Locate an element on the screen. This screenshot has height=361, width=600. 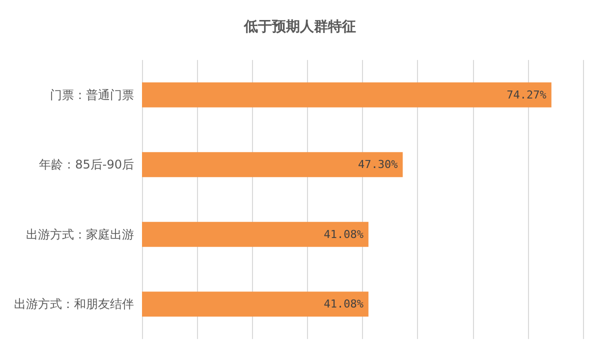
y-tick-label: 年龄：85后-90后 is located at coordinates (86, 165).